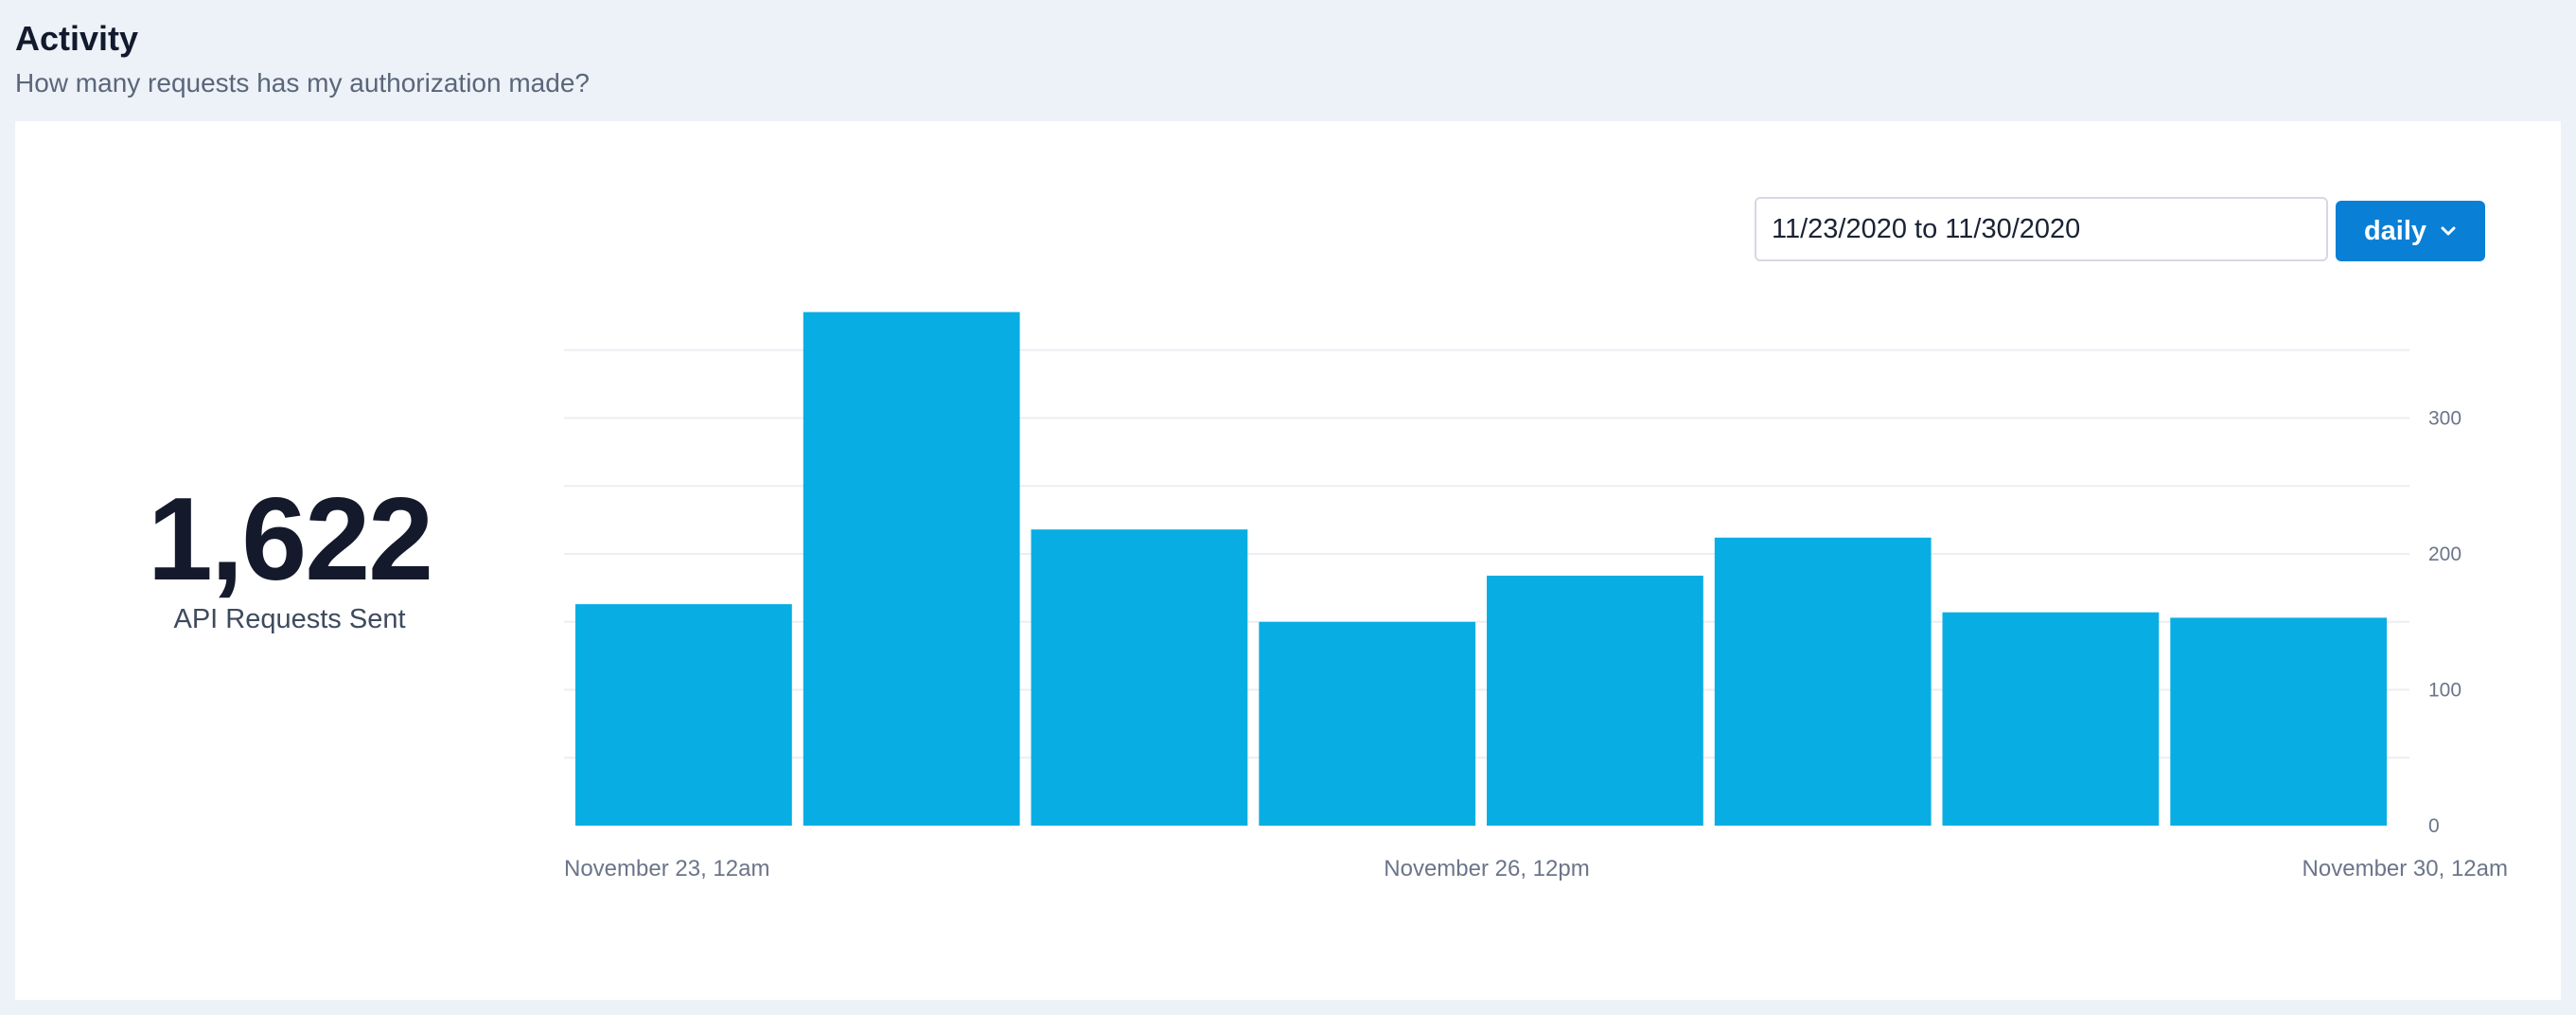 The height and width of the screenshot is (1015, 2576). Describe the element at coordinates (2405, 868) in the screenshot. I see `x-tick-label: November 30, 12am` at that location.